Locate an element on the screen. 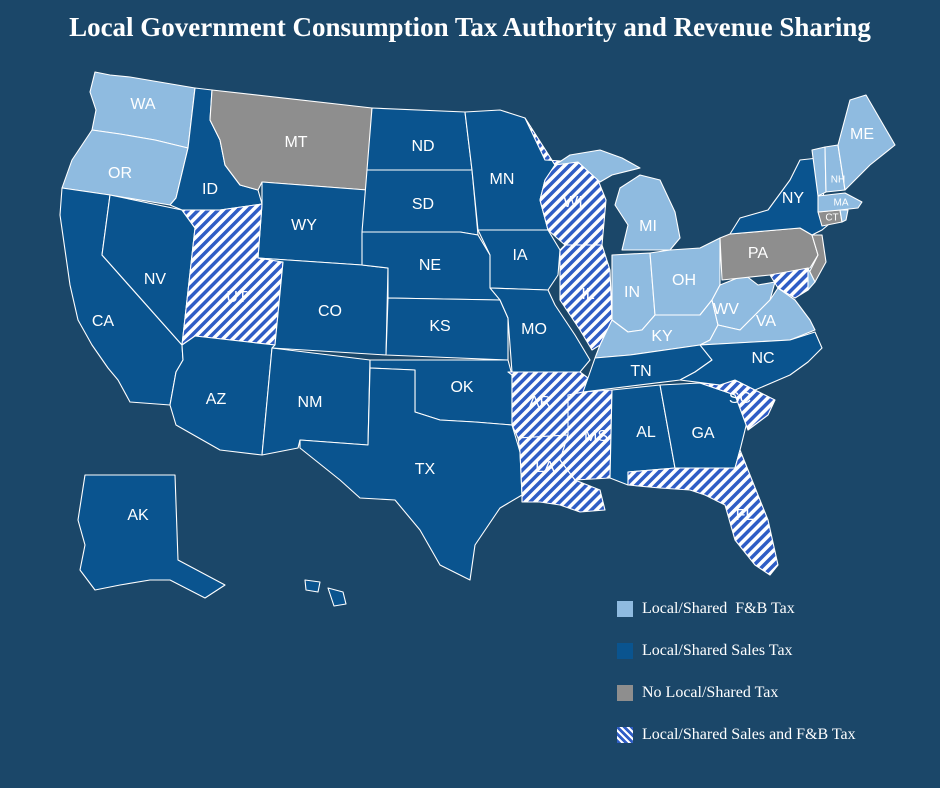  state-label-or: OR is located at coordinates (120, 173).